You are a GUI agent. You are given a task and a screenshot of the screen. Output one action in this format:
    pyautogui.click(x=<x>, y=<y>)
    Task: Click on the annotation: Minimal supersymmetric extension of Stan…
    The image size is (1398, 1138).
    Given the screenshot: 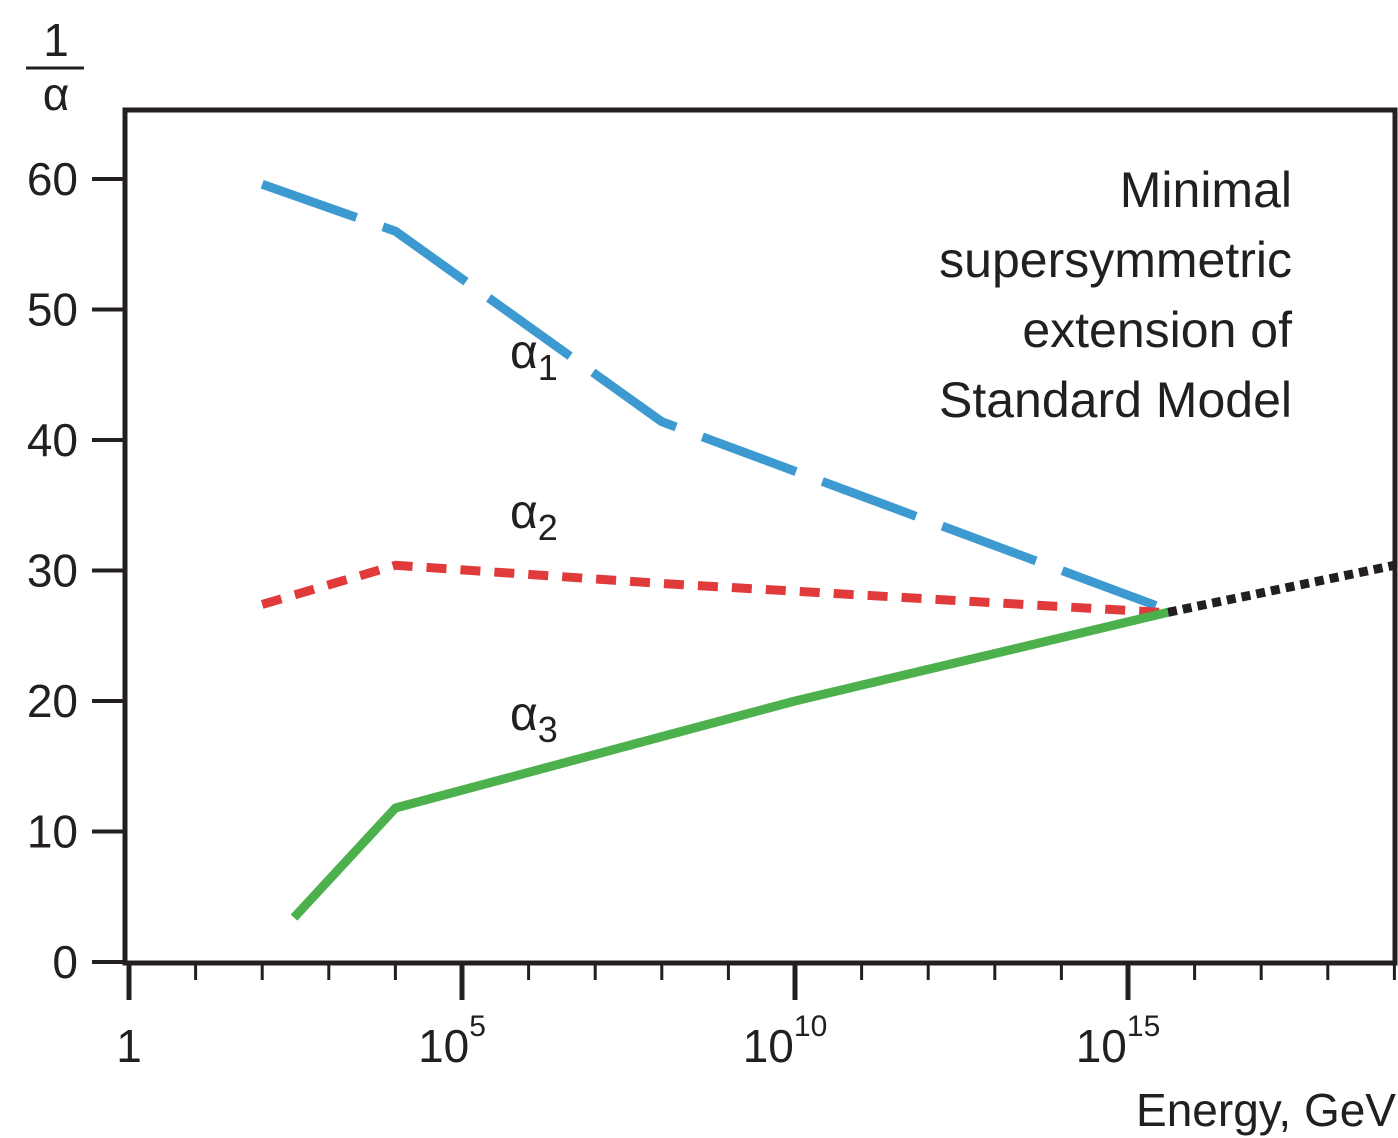 What is the action you would take?
    pyautogui.click(x=1115, y=295)
    